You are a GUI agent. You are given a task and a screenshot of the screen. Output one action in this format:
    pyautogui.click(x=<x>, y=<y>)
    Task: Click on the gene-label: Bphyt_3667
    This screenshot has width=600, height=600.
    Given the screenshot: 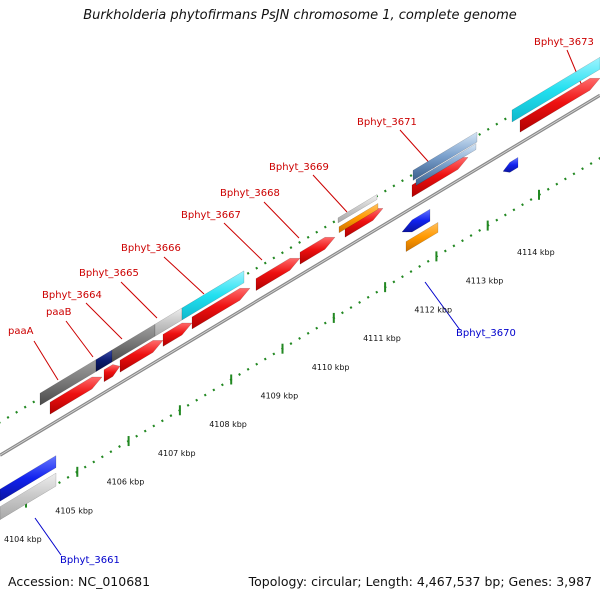 What is the action you would take?
    pyautogui.click(x=211, y=215)
    